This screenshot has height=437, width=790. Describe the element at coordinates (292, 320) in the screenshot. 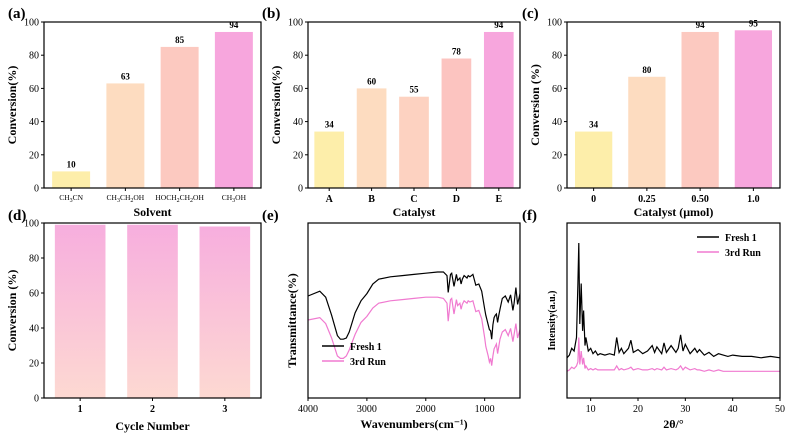

I see `y-axis-label: Transmittance(%)` at that location.